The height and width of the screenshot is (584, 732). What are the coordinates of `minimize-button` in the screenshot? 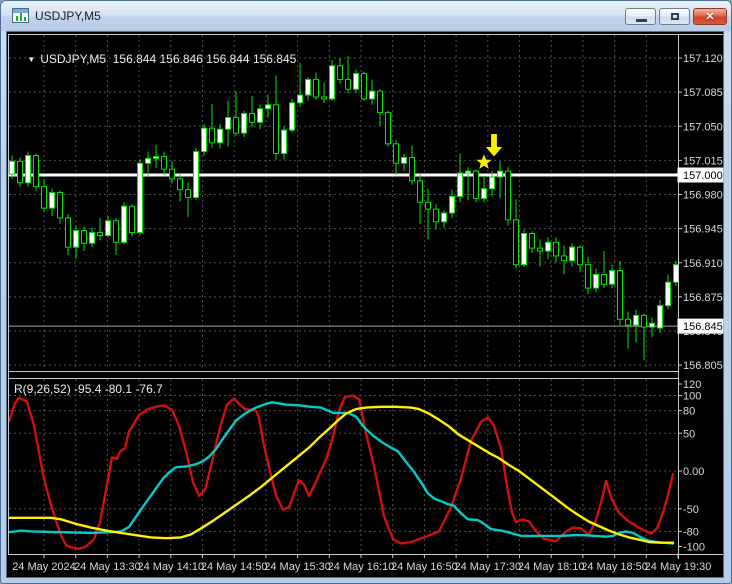 It's located at (640, 16).